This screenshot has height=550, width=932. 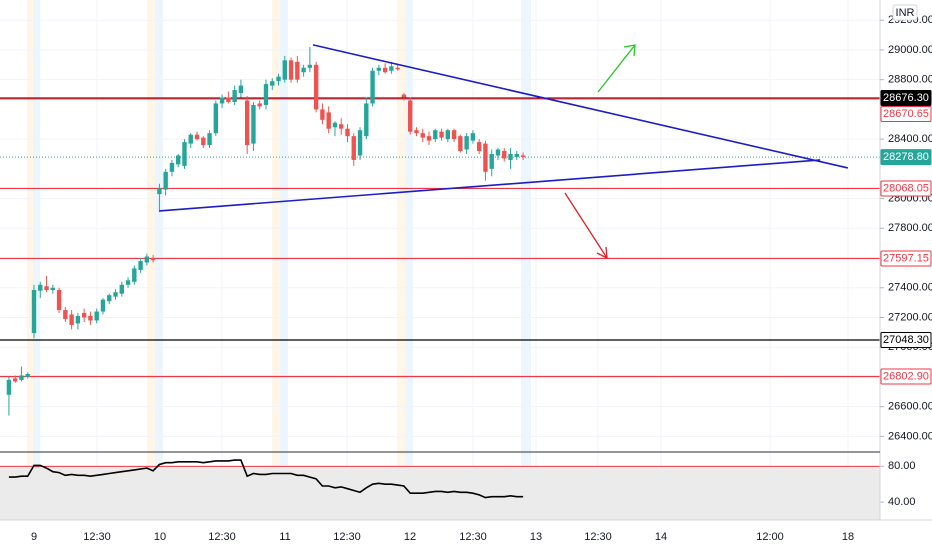 I want to click on currency: INR, so click(x=905, y=13).